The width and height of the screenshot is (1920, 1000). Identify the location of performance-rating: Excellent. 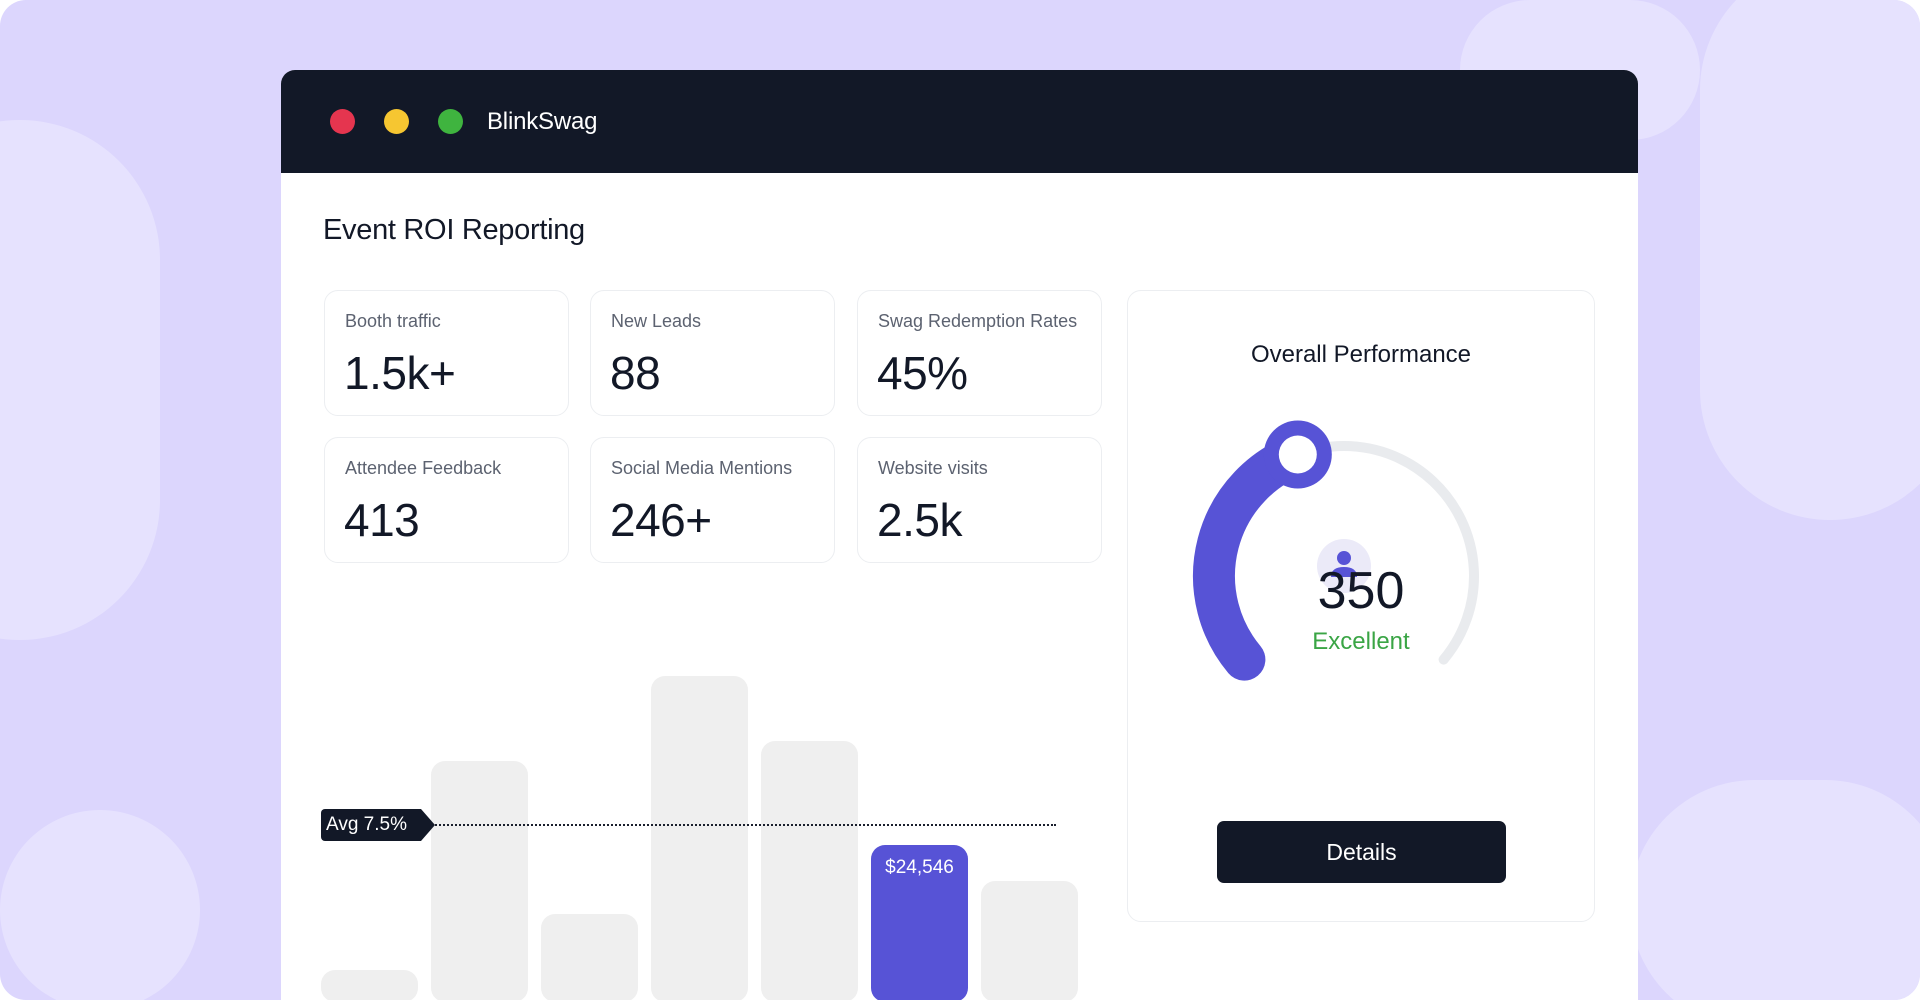
(1361, 641).